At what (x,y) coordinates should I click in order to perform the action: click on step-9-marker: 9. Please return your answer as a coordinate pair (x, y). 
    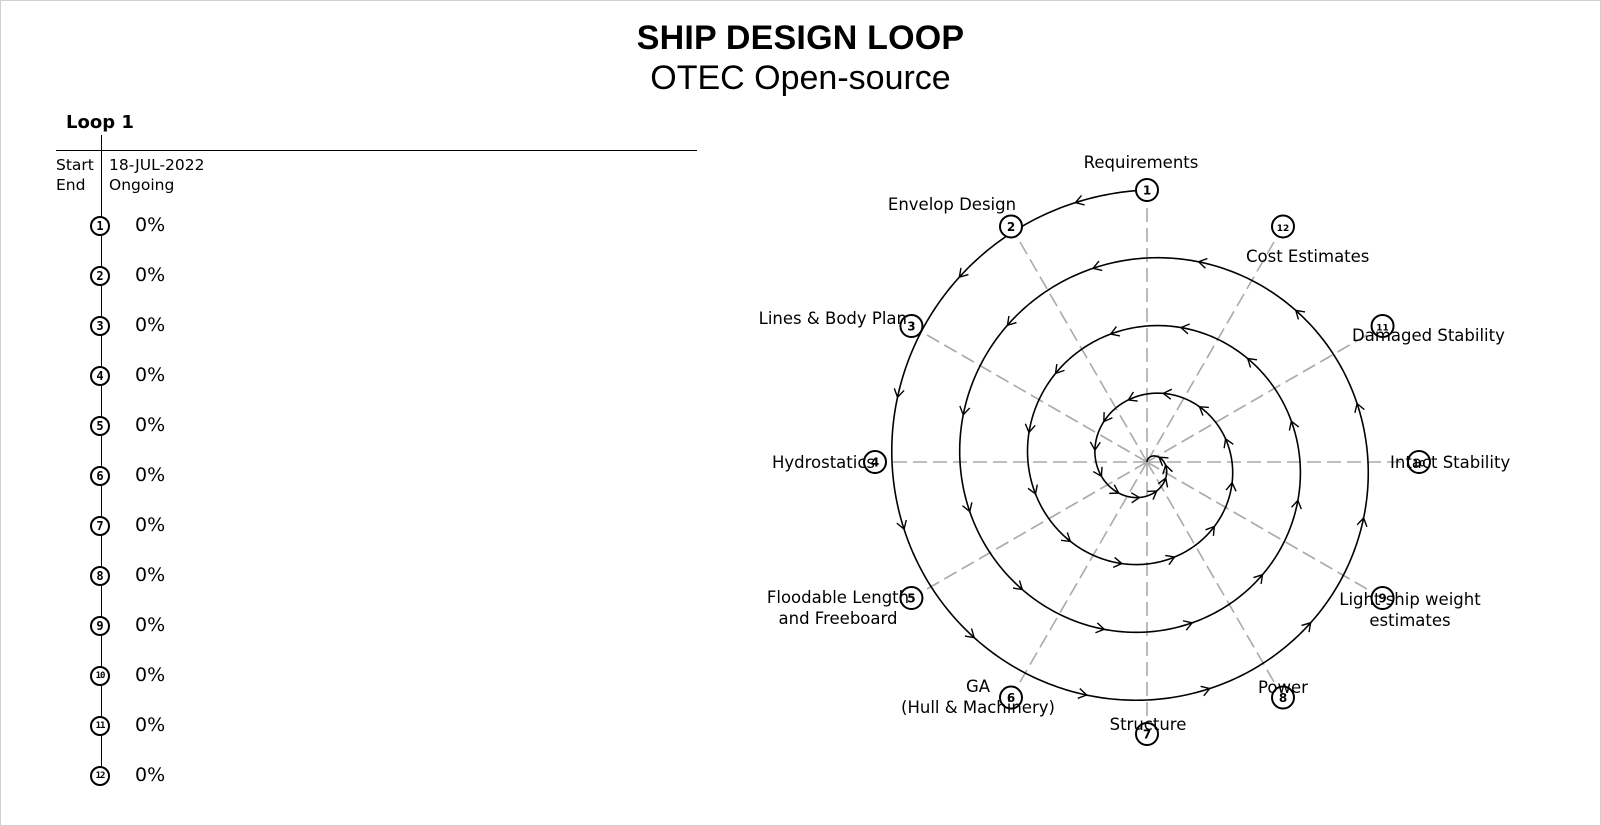
    Looking at the image, I should click on (100, 626).